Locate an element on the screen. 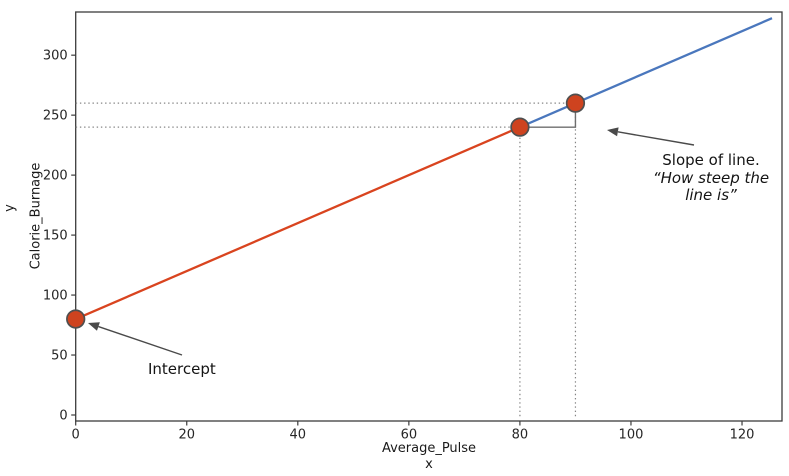 The image size is (789, 476). y-axis-secondary-label: y is located at coordinates (10, 208).